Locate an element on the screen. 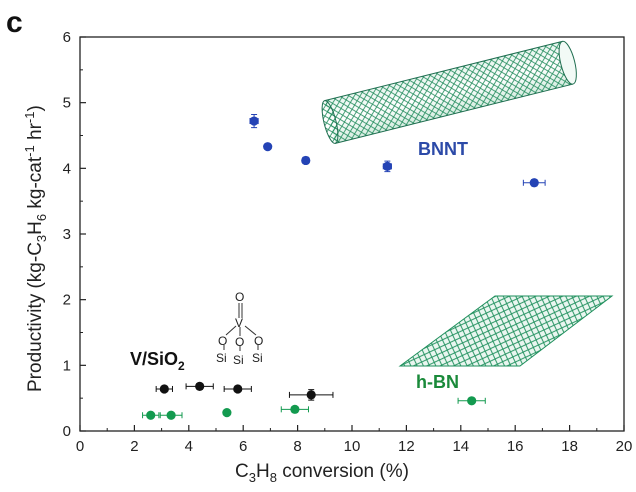 This screenshot has height=492, width=636. x-tick-label: 8 is located at coordinates (297, 446).